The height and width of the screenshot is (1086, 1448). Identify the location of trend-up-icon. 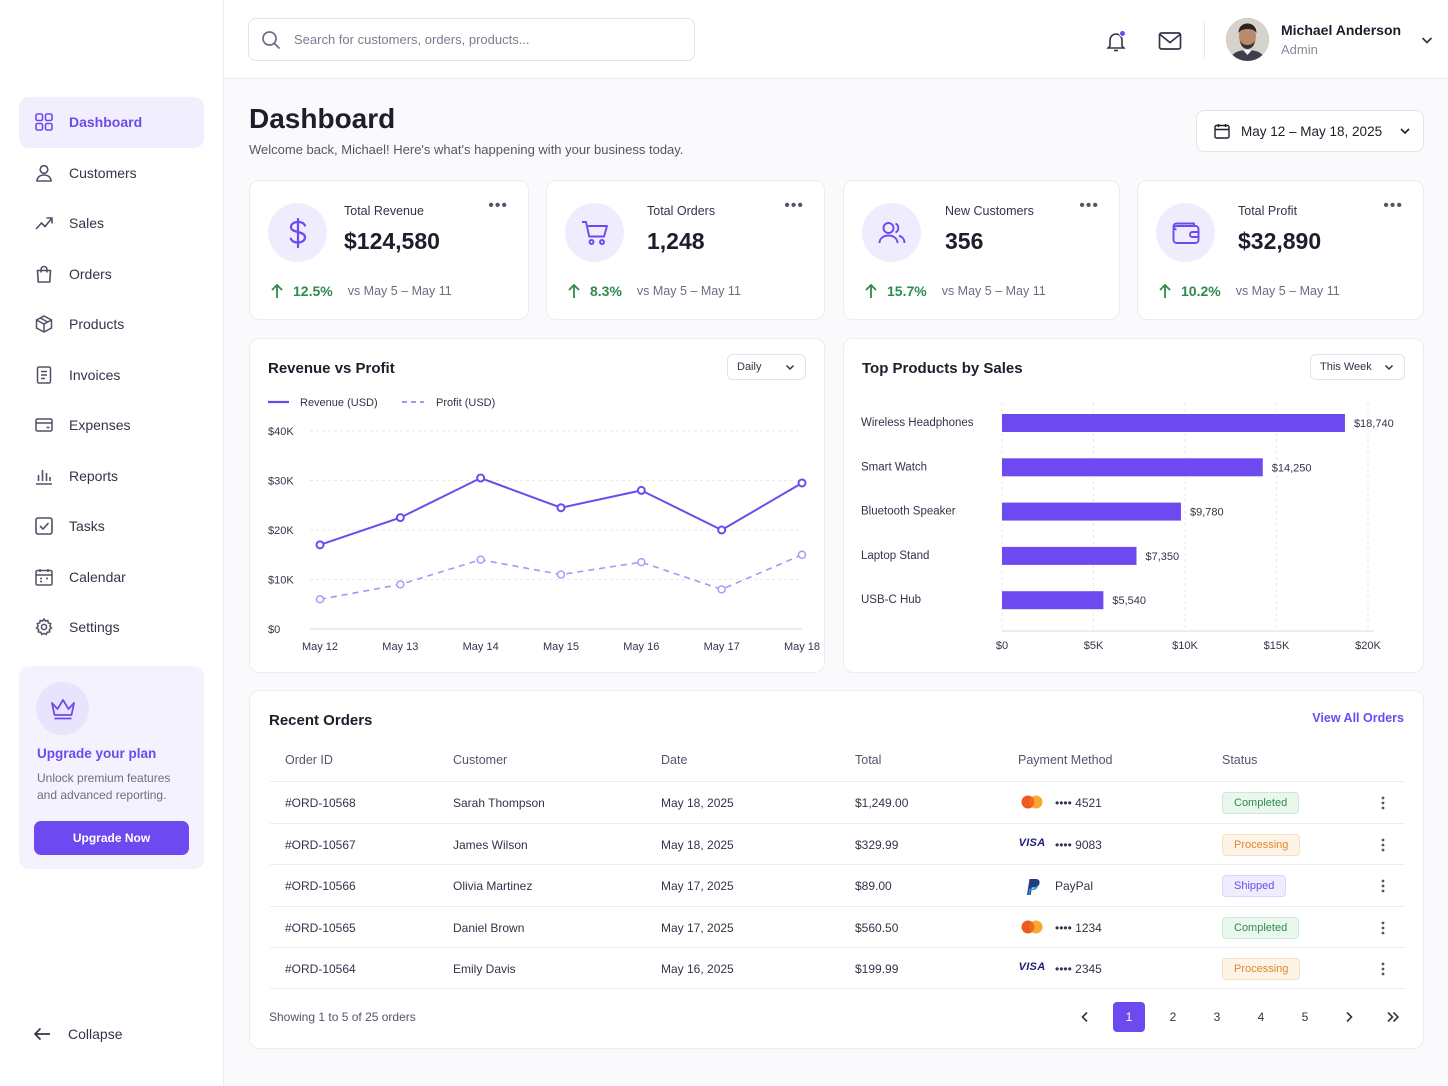
(44, 223).